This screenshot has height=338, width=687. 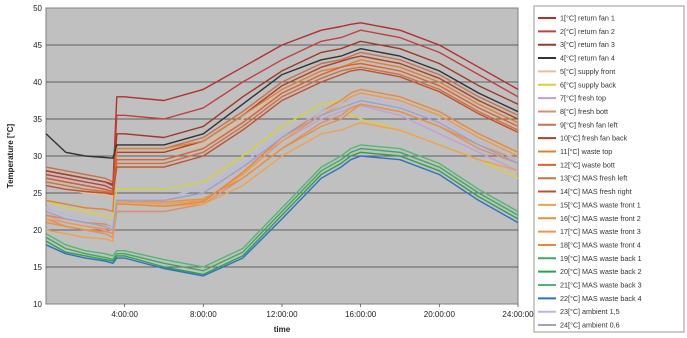 What do you see at coordinates (37, 193) in the screenshot?
I see `y-tick-label: 25` at bounding box center [37, 193].